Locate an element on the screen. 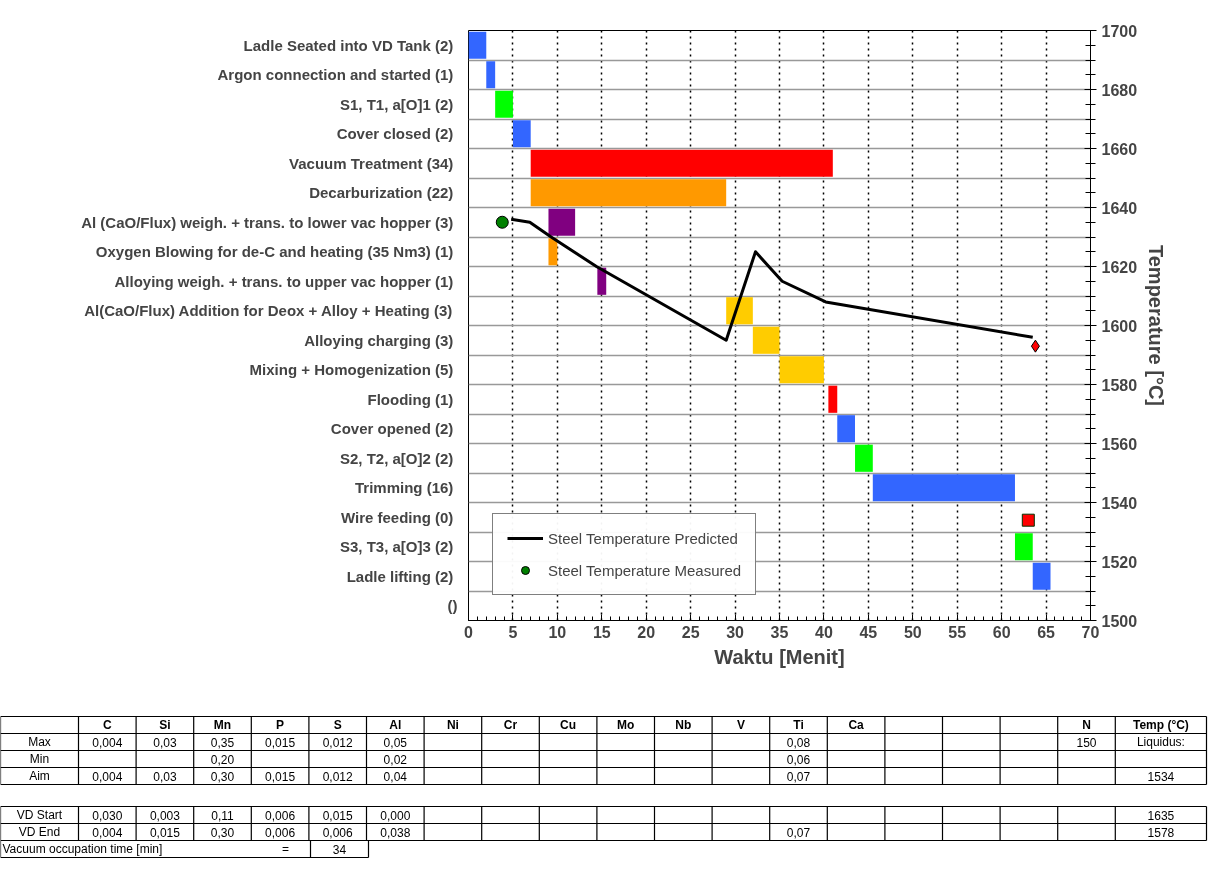 The height and width of the screenshot is (883, 1208). y-tick-label: S2, T2, a[O]2 (2) is located at coordinates (396, 458).